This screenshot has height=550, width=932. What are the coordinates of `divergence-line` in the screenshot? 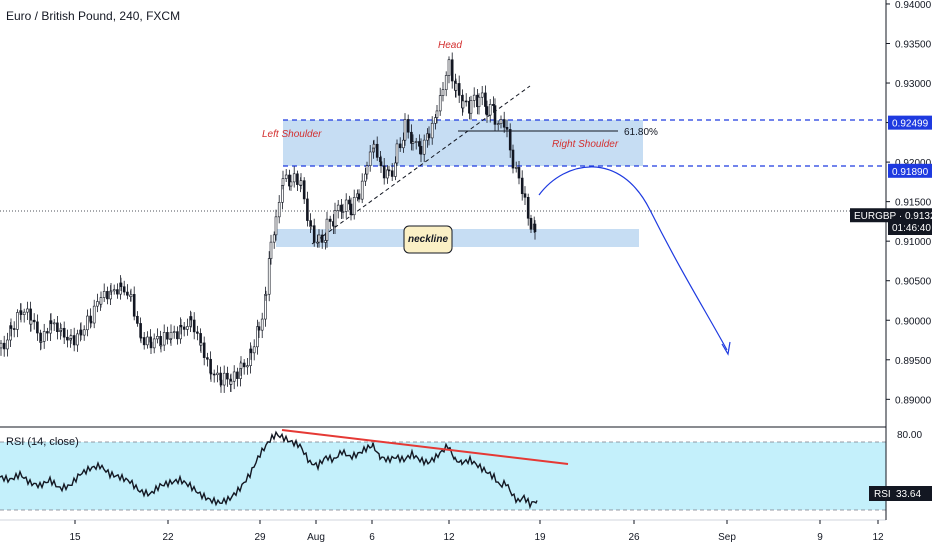 It's located at (425, 447).